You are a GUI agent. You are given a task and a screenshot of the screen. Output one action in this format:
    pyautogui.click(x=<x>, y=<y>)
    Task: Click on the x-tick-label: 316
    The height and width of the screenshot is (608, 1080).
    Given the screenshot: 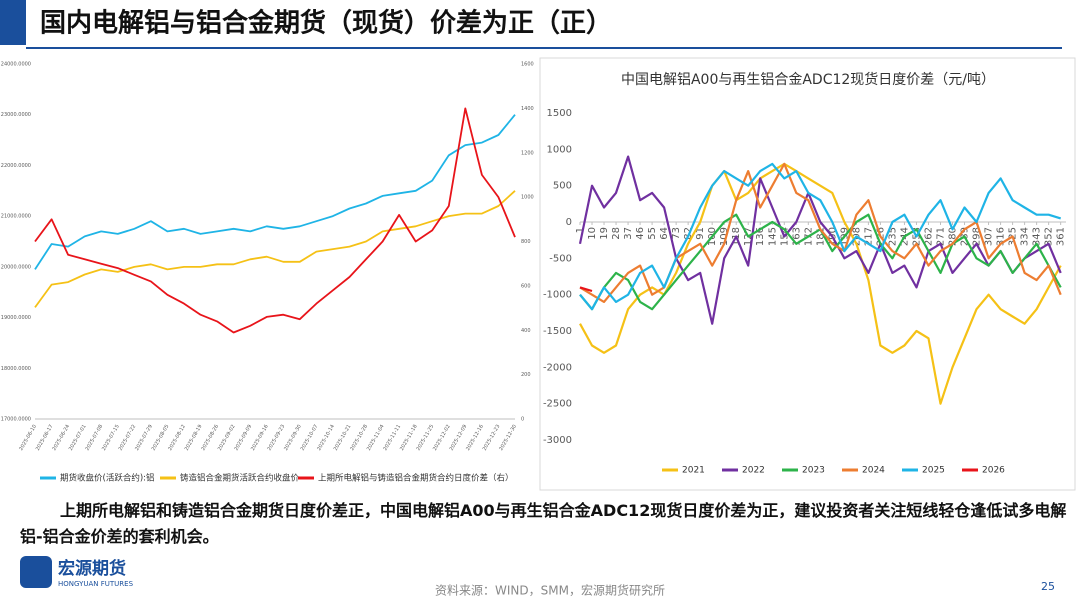 What is the action you would take?
    pyautogui.click(x=1001, y=236)
    